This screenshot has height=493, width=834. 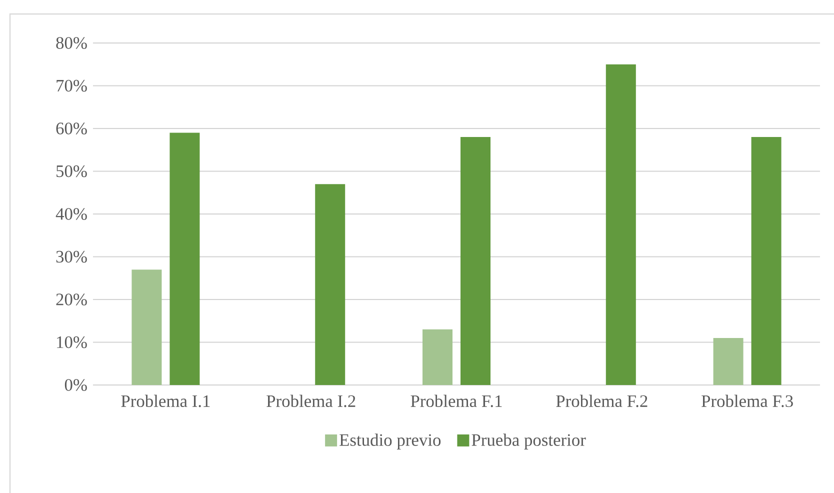 I want to click on y-tick-label: 0%, so click(x=75, y=385).